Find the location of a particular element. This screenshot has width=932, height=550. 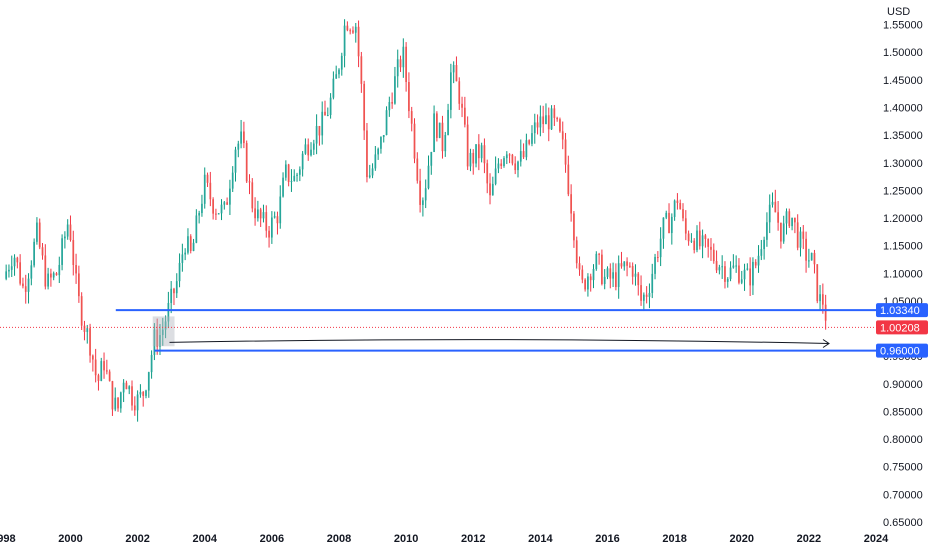

x-tick-label: 2006 is located at coordinates (272, 539).